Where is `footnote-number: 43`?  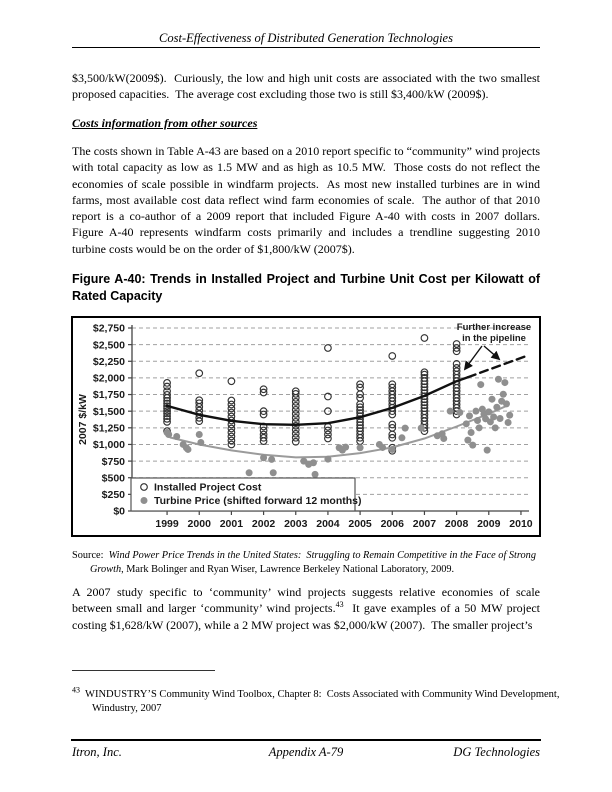
footnote-number: 43 is located at coordinates (76, 690).